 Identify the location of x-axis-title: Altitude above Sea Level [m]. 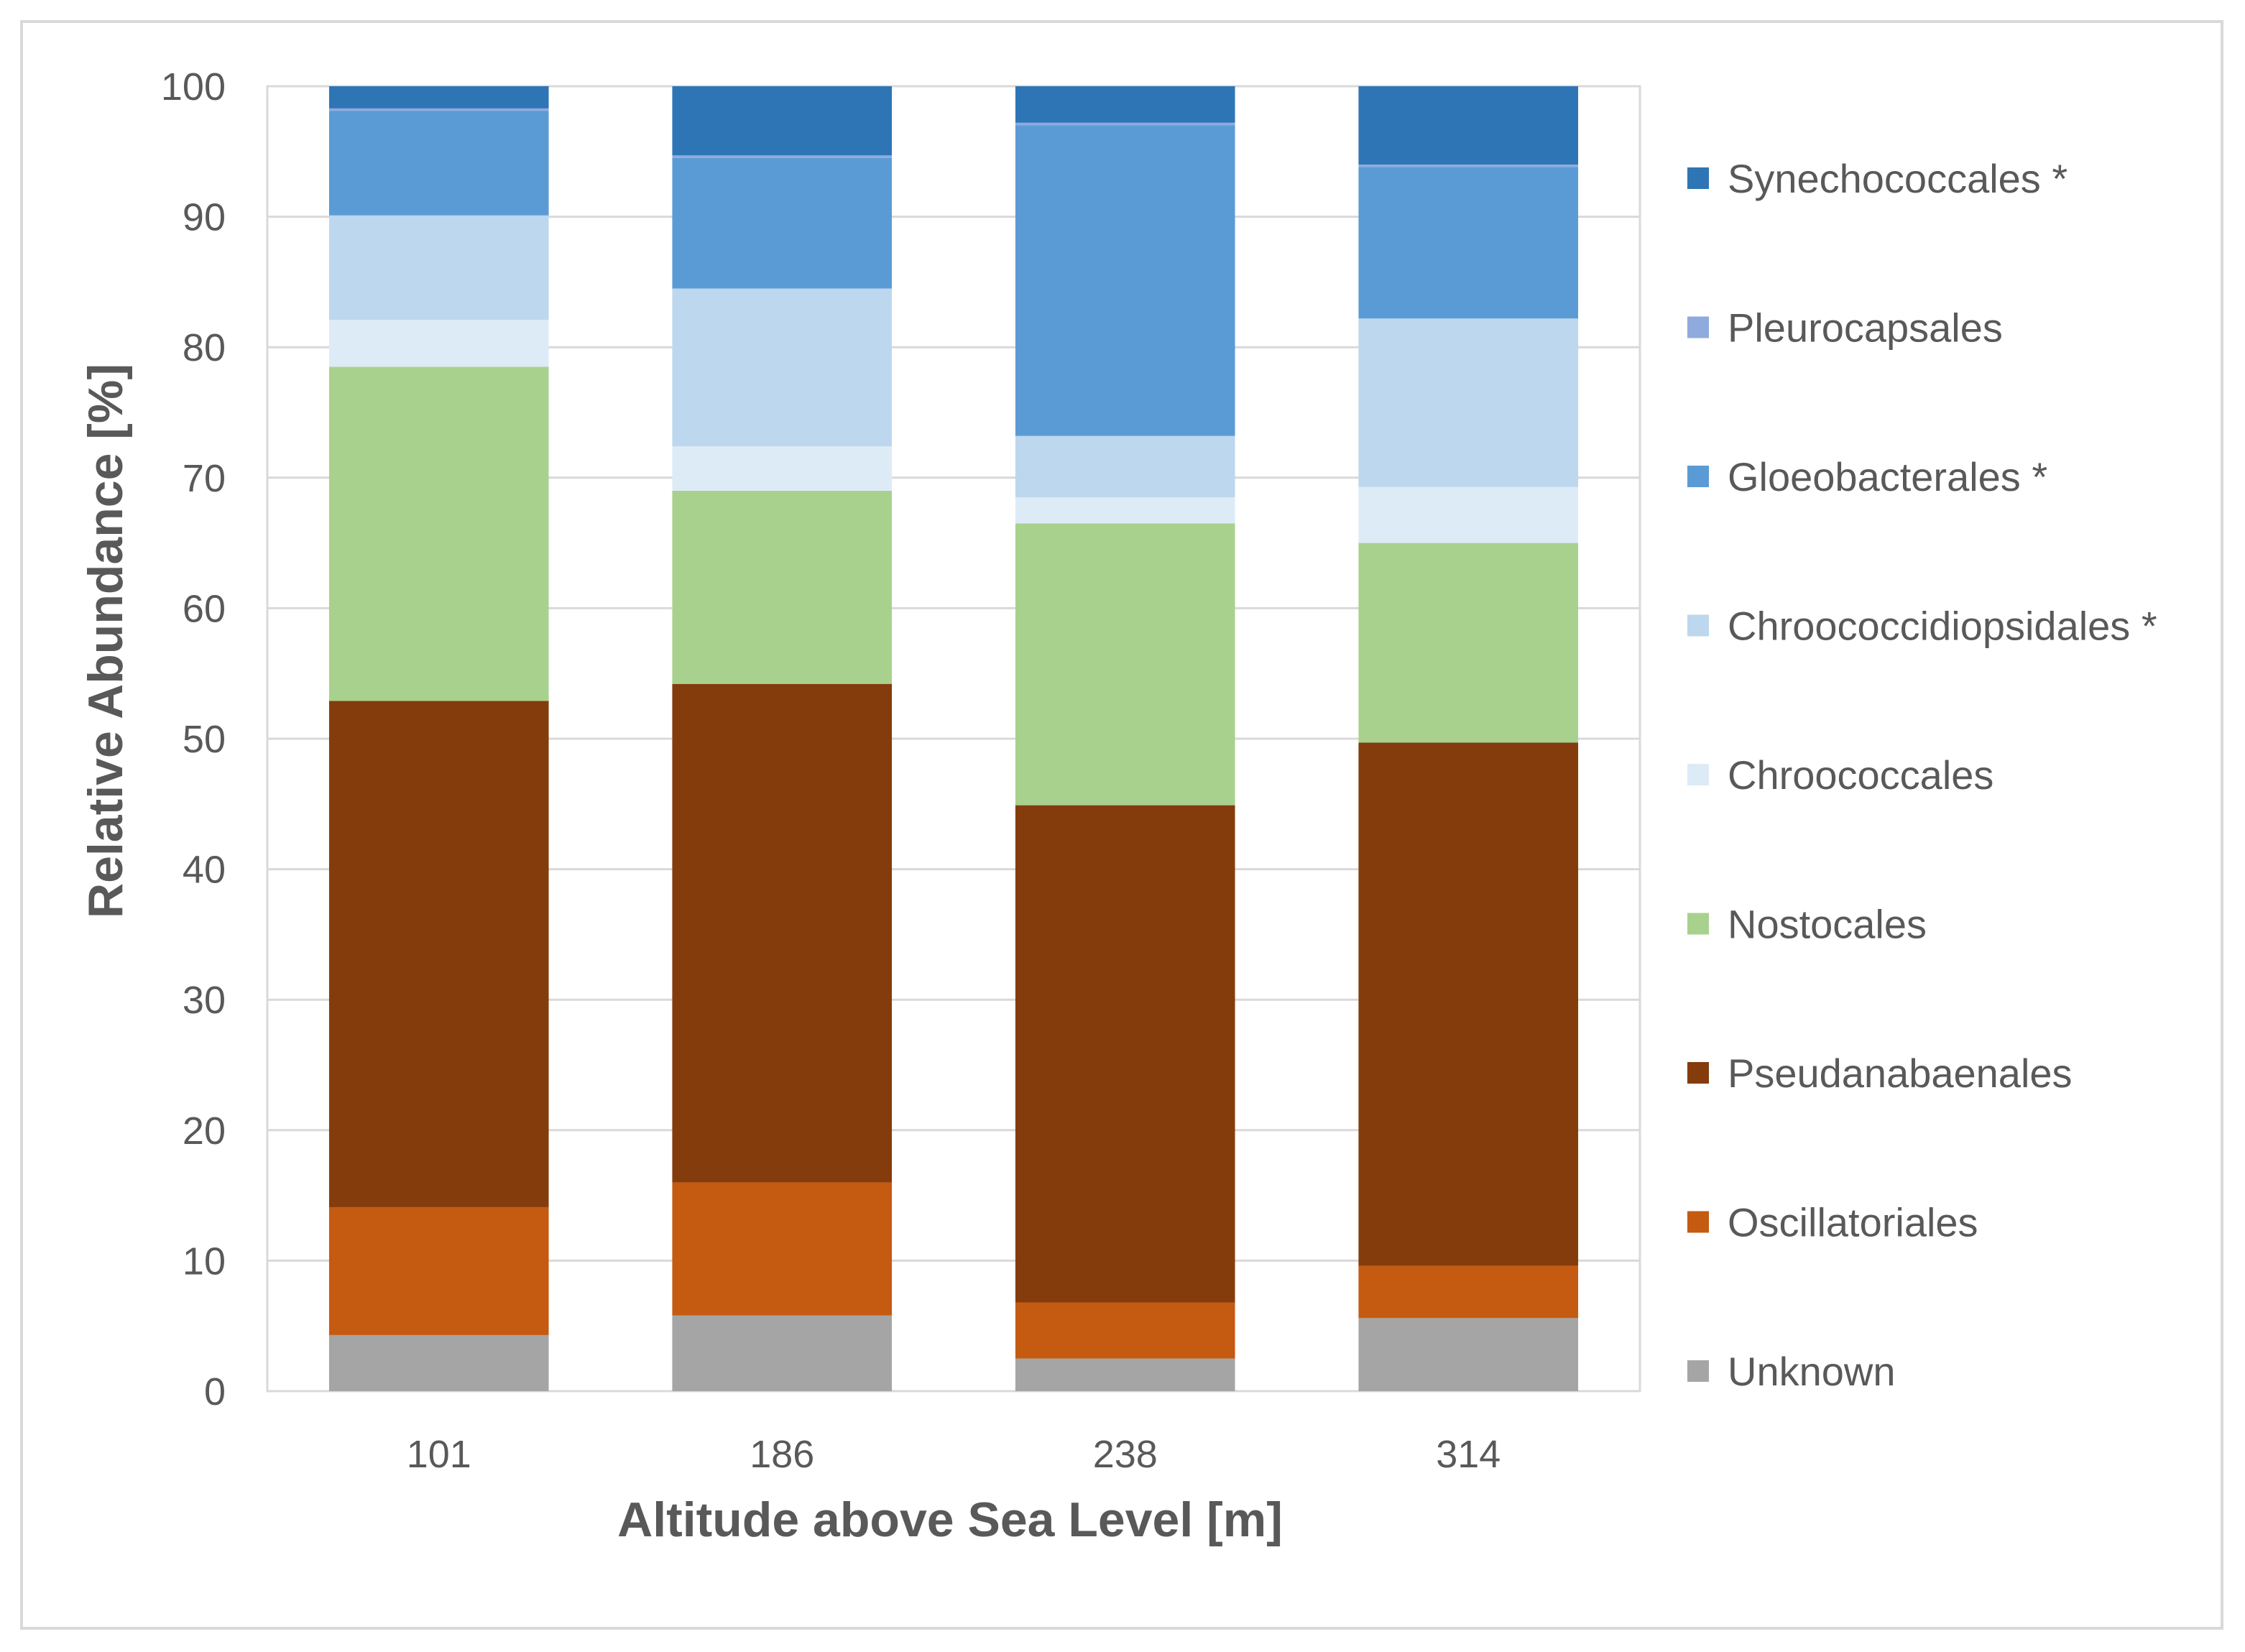
(950, 1519).